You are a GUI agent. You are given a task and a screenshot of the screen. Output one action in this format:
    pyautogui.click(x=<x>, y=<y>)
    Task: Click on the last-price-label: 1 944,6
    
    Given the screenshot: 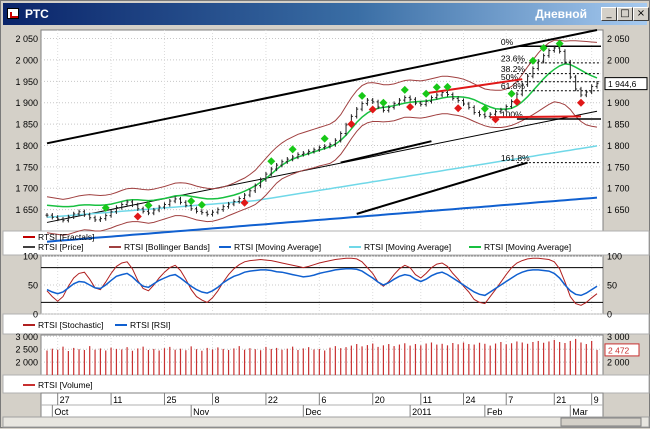 What is the action you would take?
    pyautogui.click(x=622, y=84)
    